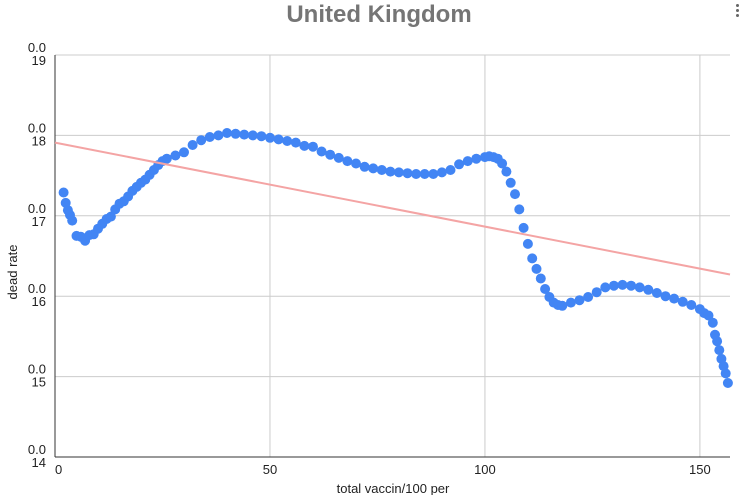  Describe the element at coordinates (39, 60) in the screenshot. I see `y-tick-label: 19` at that location.